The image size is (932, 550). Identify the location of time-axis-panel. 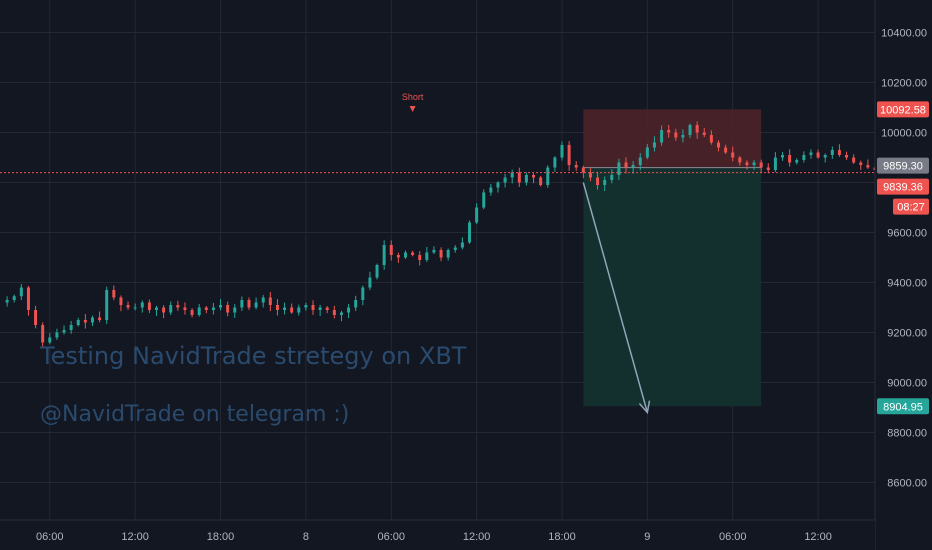
(437, 535).